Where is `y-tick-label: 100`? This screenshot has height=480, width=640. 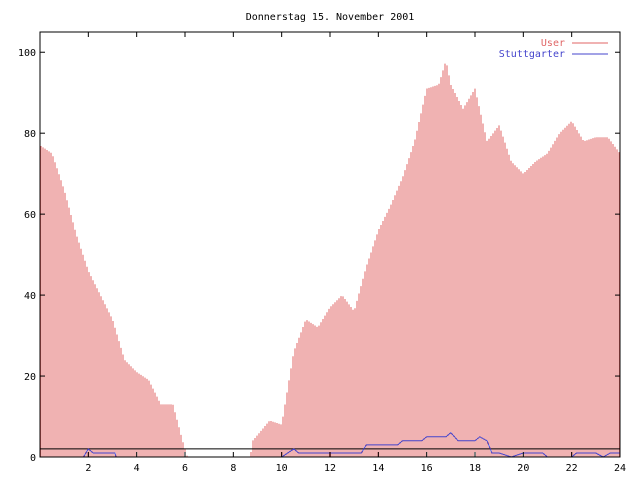 y-tick-label: 100 is located at coordinates (27, 53).